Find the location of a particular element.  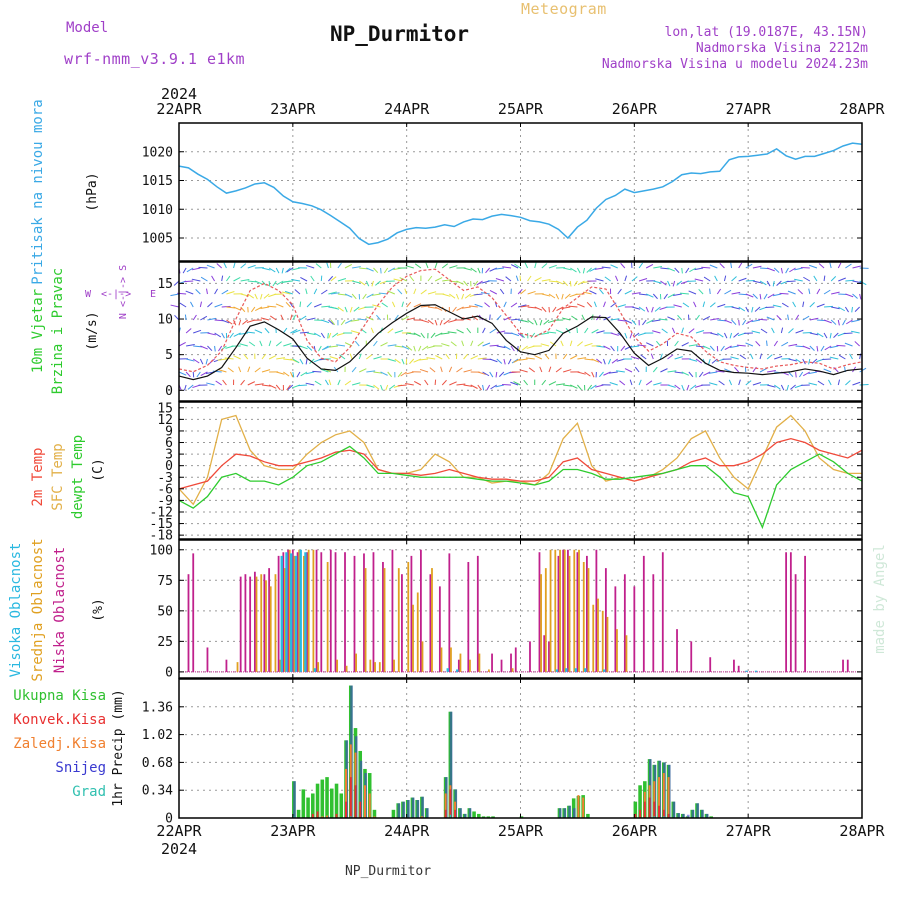

model-elevation-label: Nadmorska Visina u modelu 2024.23m is located at coordinates (734, 64).